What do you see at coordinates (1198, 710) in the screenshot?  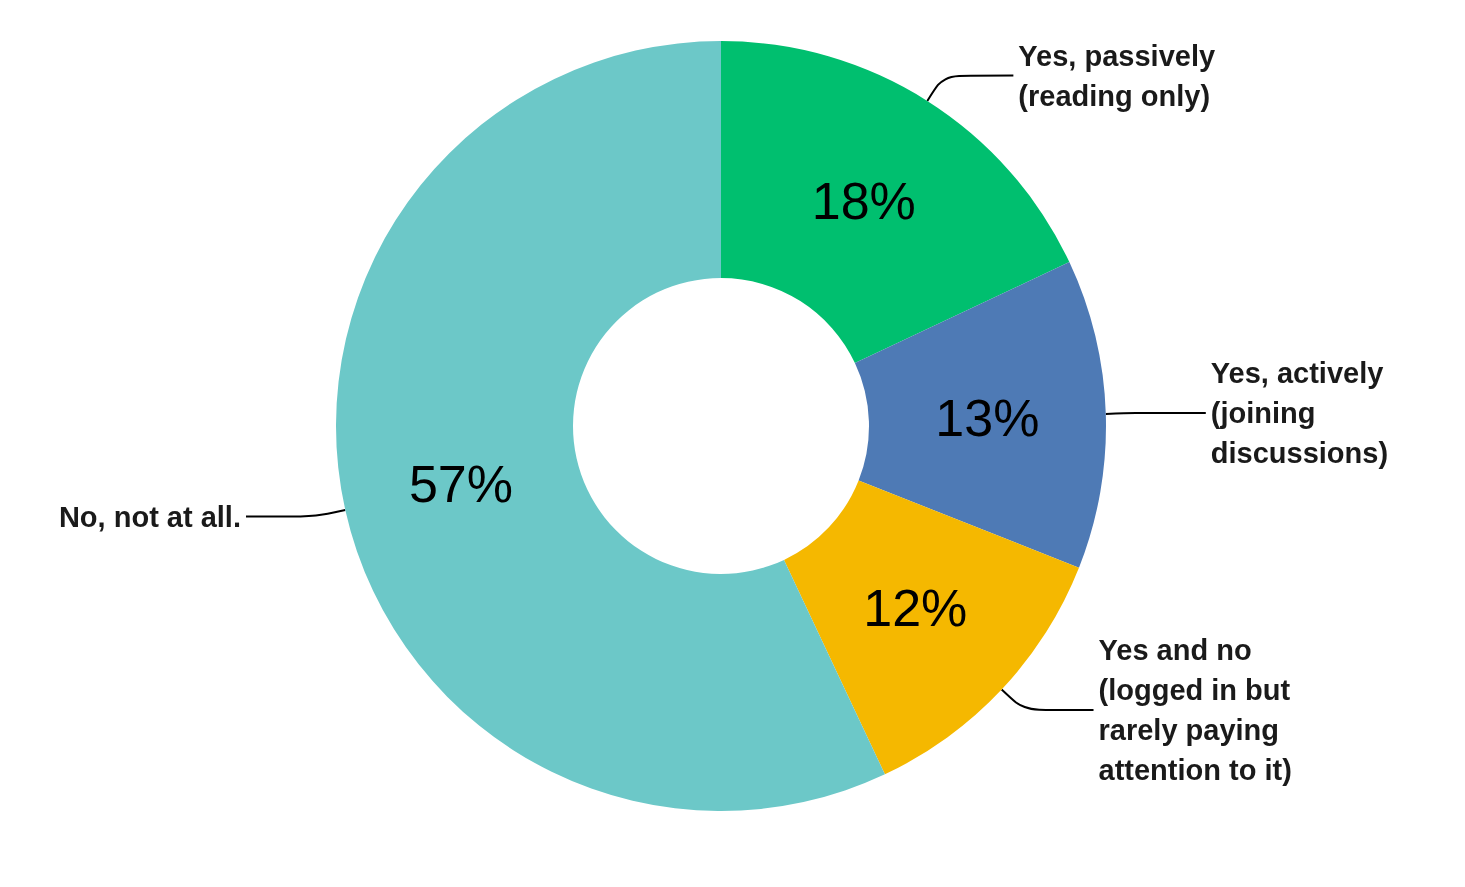 I see `slice-label: Yes and no (logged in but rarely paying attention to it)` at bounding box center [1198, 710].